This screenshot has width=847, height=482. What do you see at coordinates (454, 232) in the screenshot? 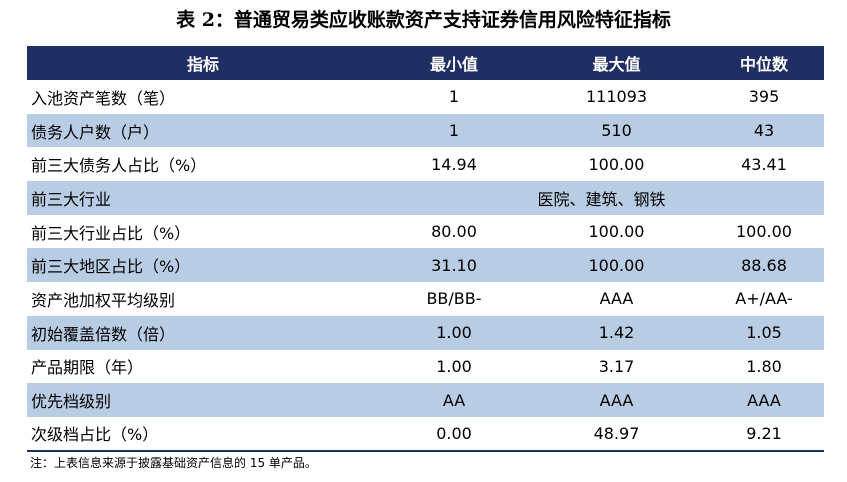
I see `row-min: 80.00` at bounding box center [454, 232].